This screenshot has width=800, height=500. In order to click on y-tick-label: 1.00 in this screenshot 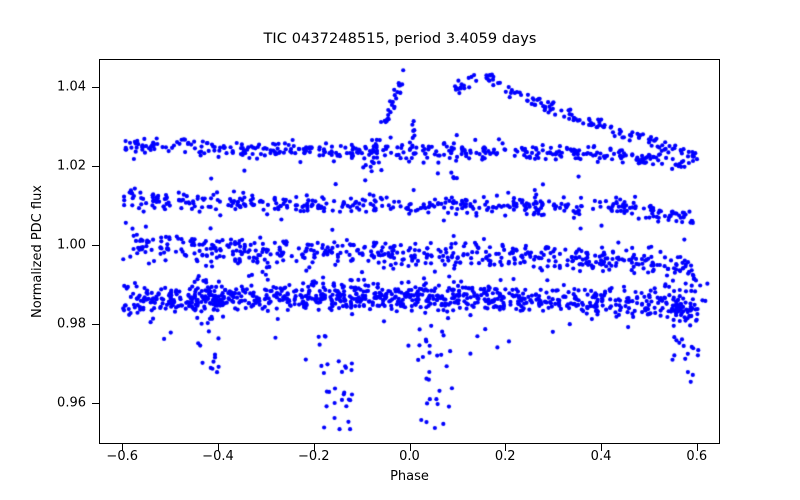, I will do `click(71, 245)`.